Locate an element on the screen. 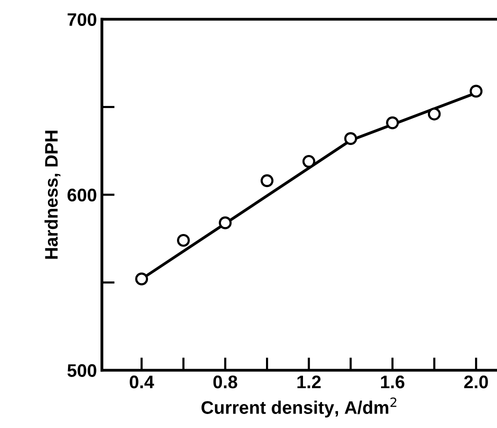 The height and width of the screenshot is (428, 497). y-tick-label: 700 is located at coordinates (82, 19).